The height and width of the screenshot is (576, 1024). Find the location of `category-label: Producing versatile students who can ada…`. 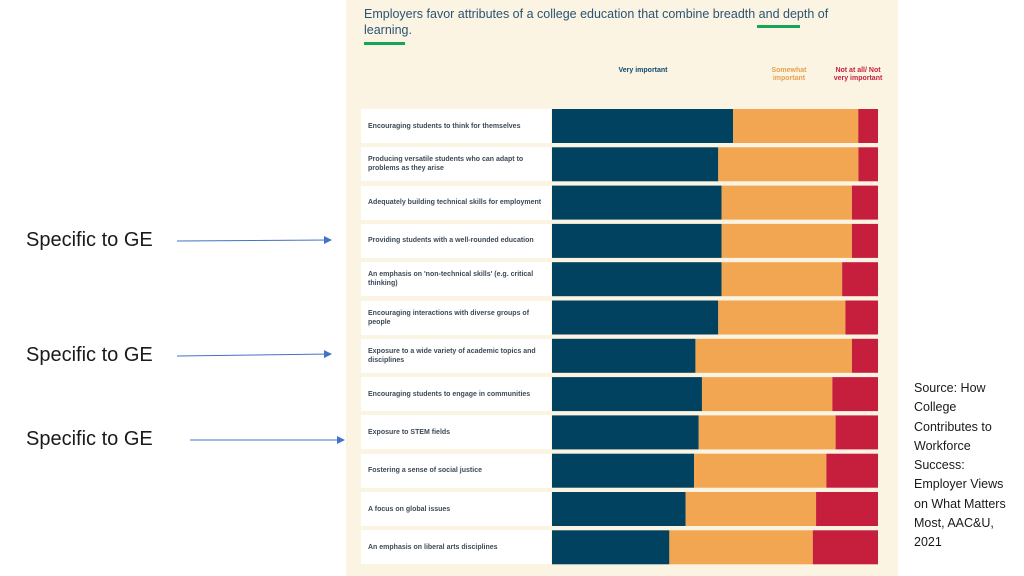

category-label: Producing versatile students who can ada… is located at coordinates (456, 164).